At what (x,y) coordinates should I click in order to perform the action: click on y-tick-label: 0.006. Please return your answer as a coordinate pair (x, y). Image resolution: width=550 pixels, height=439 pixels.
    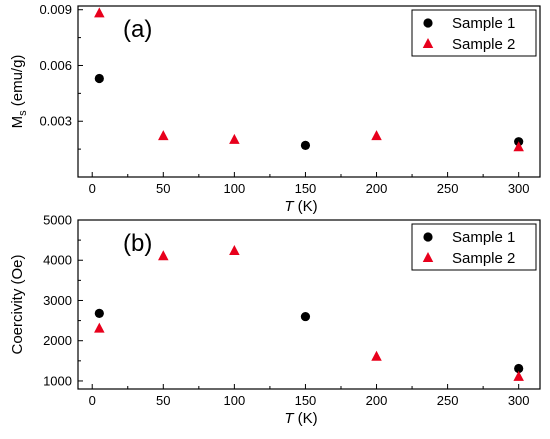
    Looking at the image, I should click on (55, 65).